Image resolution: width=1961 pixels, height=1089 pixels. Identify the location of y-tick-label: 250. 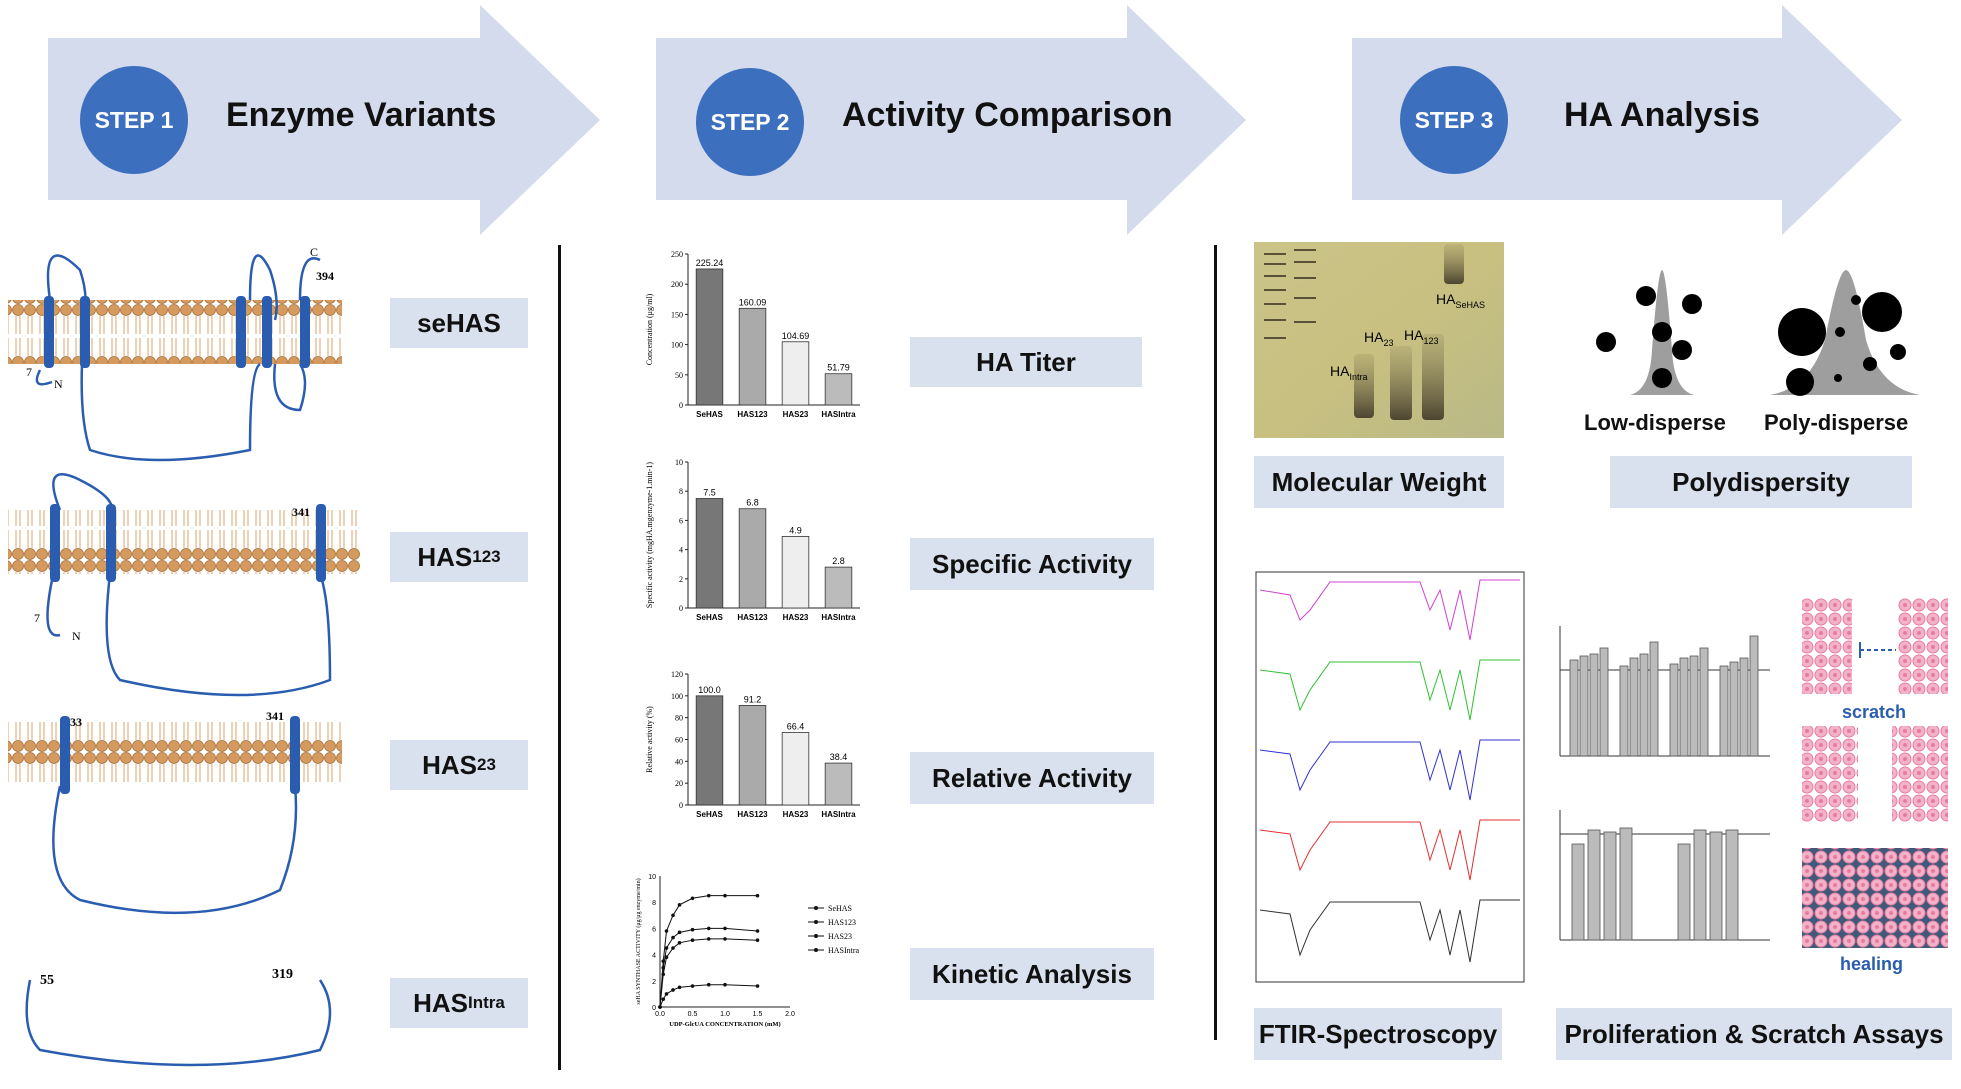
(677, 254).